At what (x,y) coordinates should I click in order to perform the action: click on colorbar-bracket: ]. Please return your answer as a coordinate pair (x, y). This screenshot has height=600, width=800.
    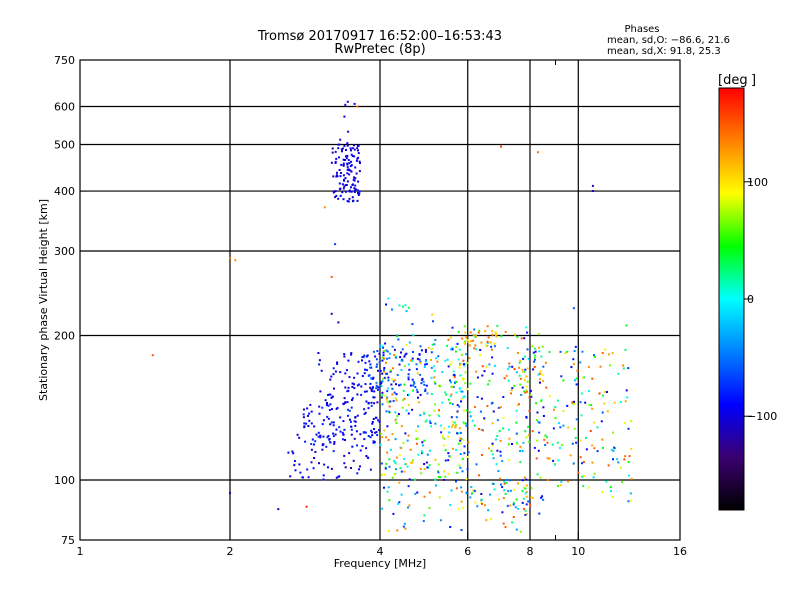
    Looking at the image, I should click on (753, 80).